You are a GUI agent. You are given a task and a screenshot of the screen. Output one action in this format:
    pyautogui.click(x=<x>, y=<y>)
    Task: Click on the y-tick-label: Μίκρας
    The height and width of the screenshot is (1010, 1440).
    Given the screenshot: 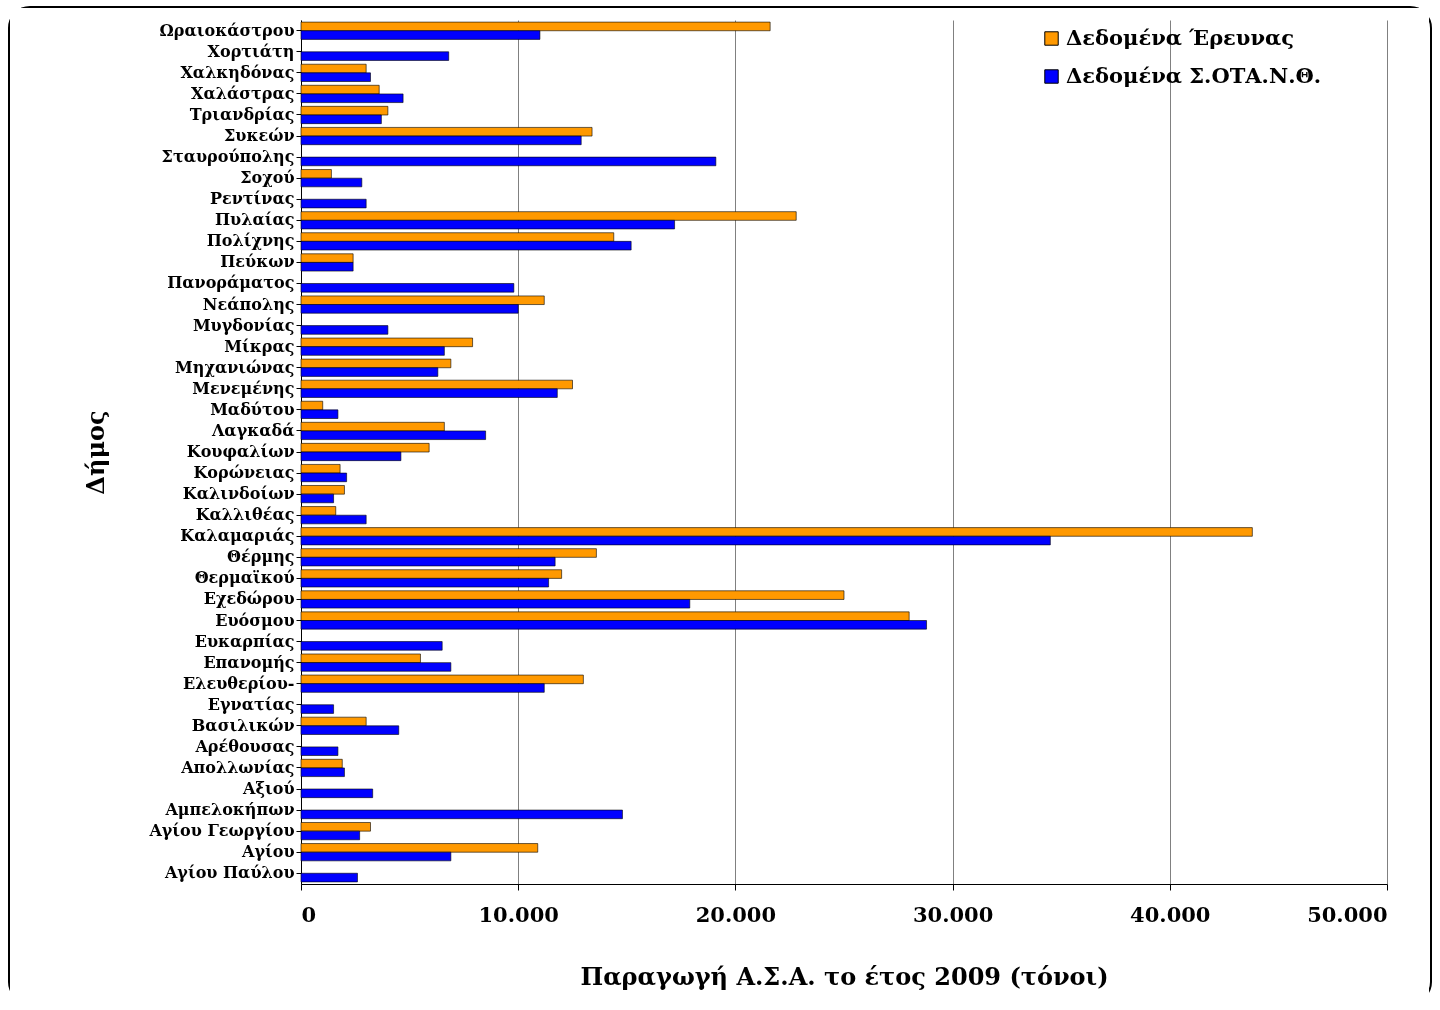 What is the action you would take?
    pyautogui.click(x=259, y=346)
    